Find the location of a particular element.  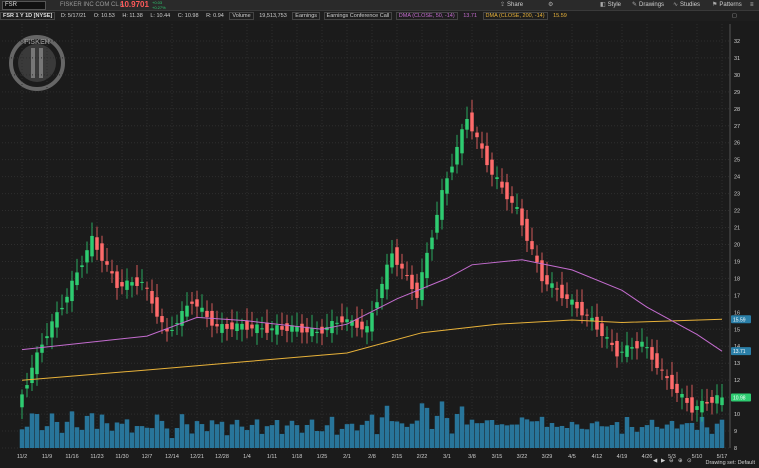

patterns-button: ⚑ Patterns is located at coordinates (727, 5).